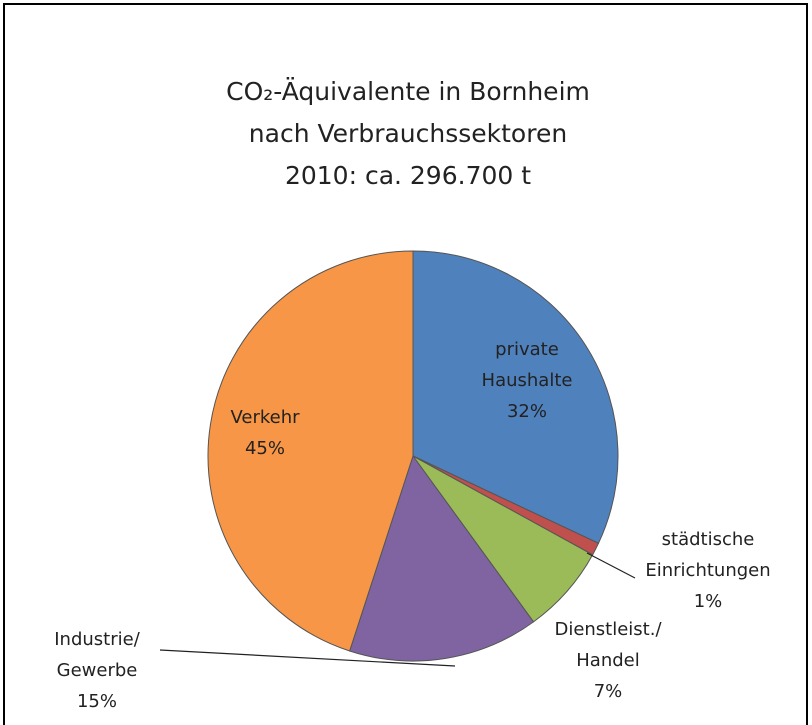 The height and width of the screenshot is (725, 812). Describe the element at coordinates (265, 448) in the screenshot. I see `slice-value-label: 45%` at that location.